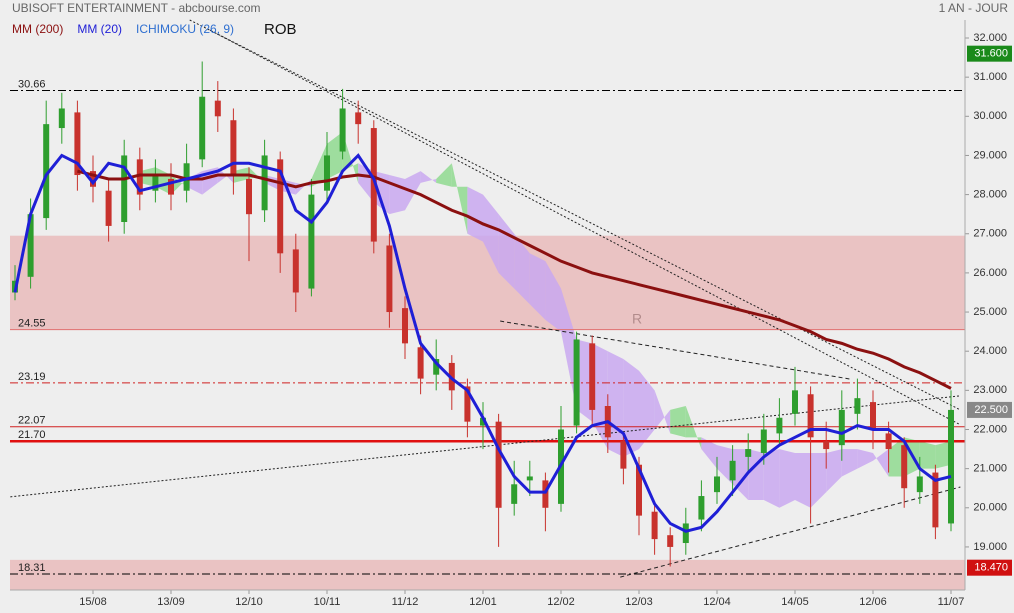 This screenshot has height=613, width=1014. What do you see at coordinates (990, 273) in the screenshot?
I see `y-tick-label: 26.000` at bounding box center [990, 273].